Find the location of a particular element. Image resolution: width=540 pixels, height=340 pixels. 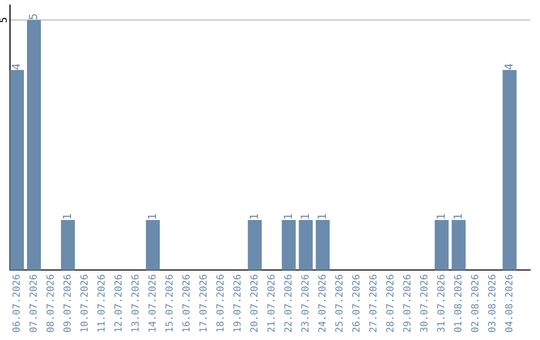

x-tick-label: 08.07.2026 is located at coordinates (50, 303).